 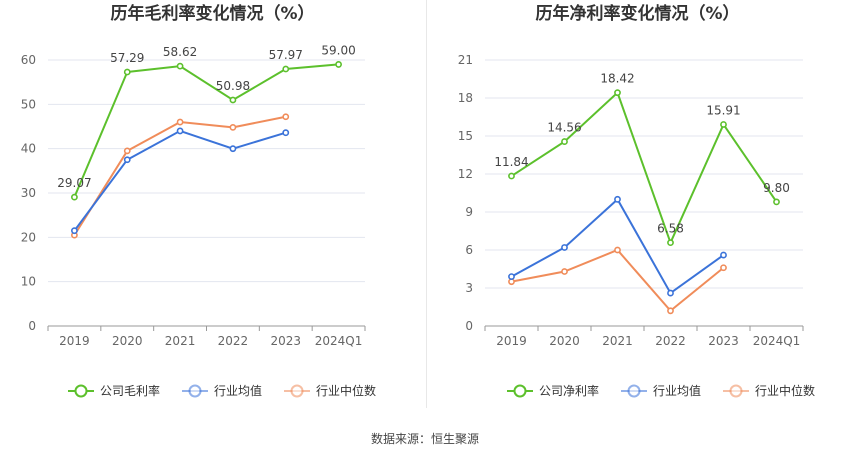 I want to click on legend-item: 公司净利率, so click(x=553, y=390).